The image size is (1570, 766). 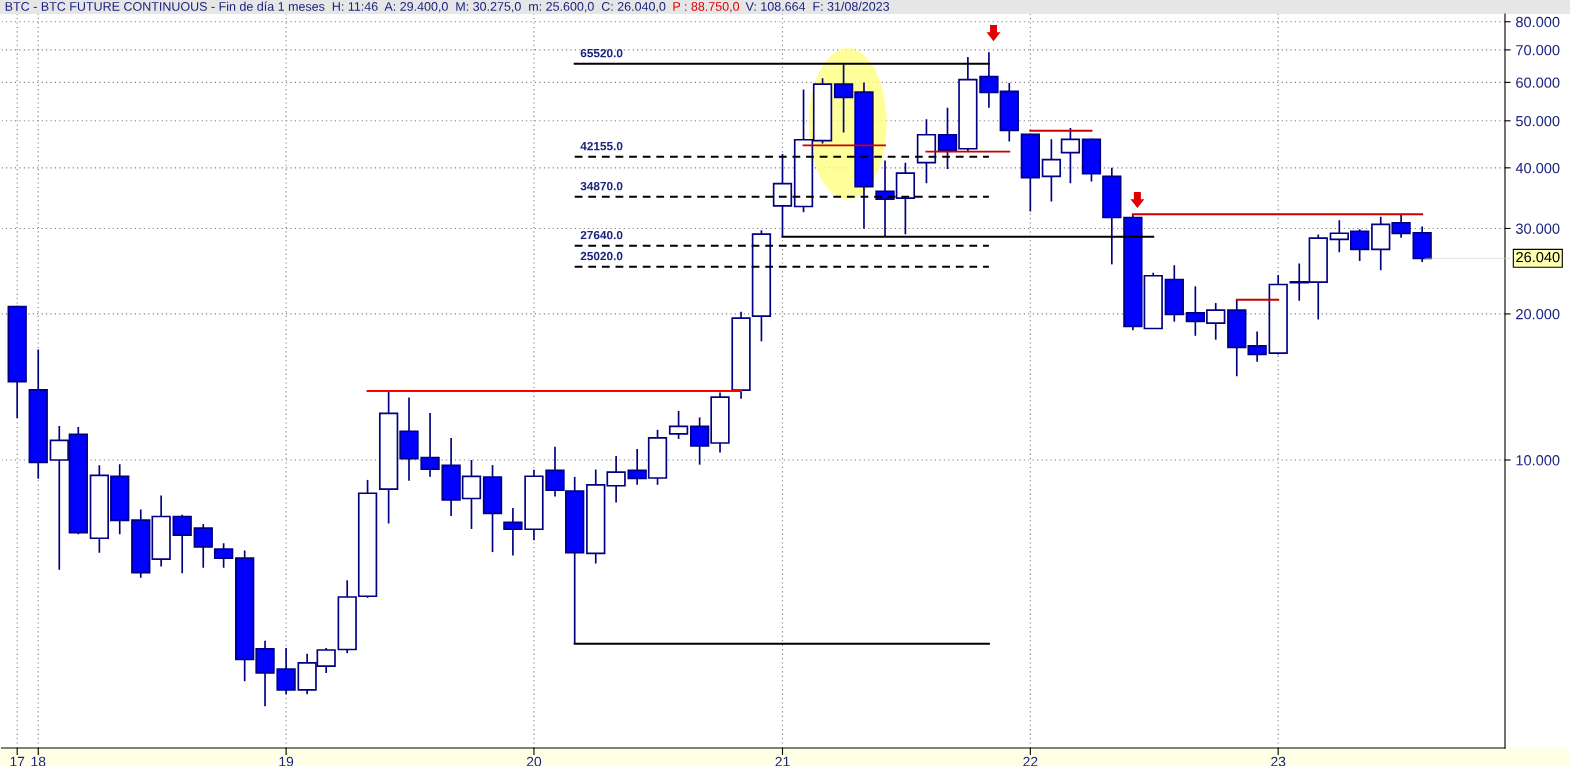 What do you see at coordinates (1537, 168) in the screenshot?
I see `y-tick-label: 40.000` at bounding box center [1537, 168].